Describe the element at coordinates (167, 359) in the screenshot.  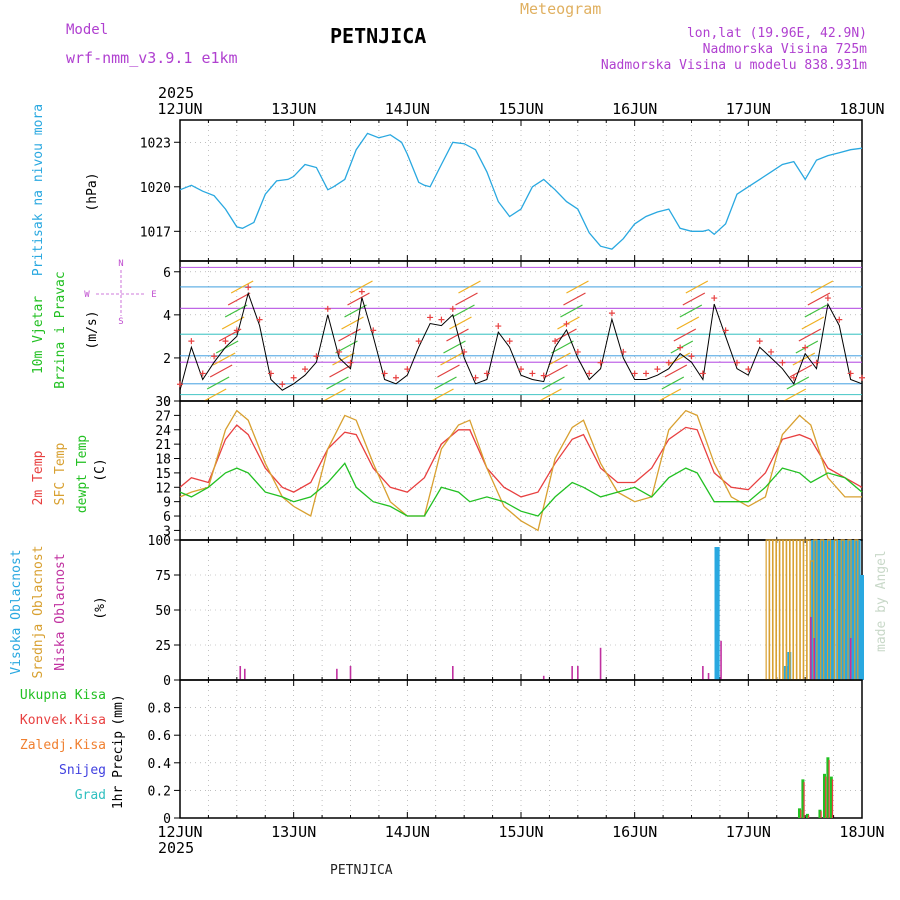
I see `y-tick-label: 2` at that location.